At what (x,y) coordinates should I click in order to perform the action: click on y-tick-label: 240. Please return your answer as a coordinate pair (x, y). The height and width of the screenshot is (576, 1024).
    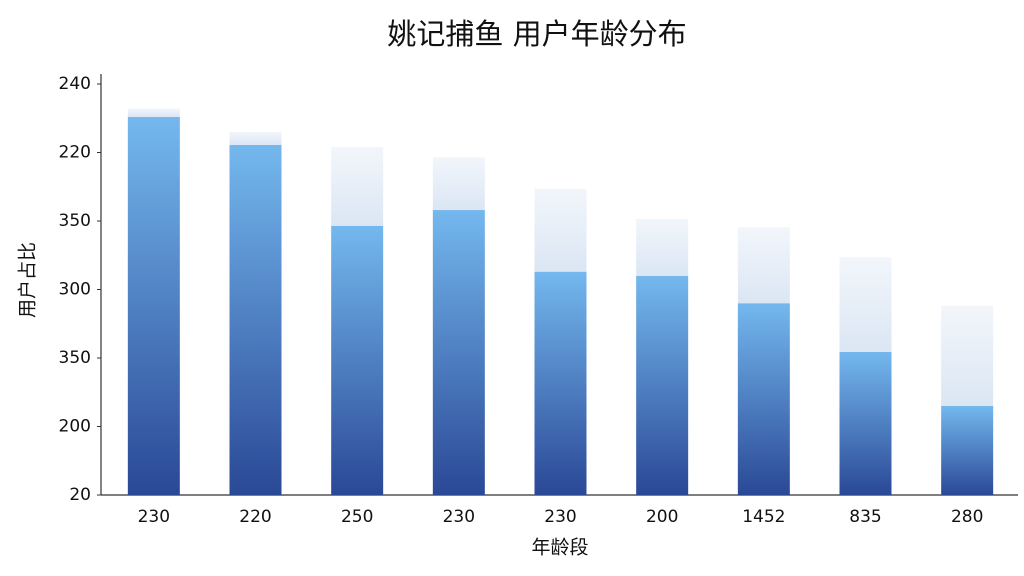
    Looking at the image, I should click on (75, 84).